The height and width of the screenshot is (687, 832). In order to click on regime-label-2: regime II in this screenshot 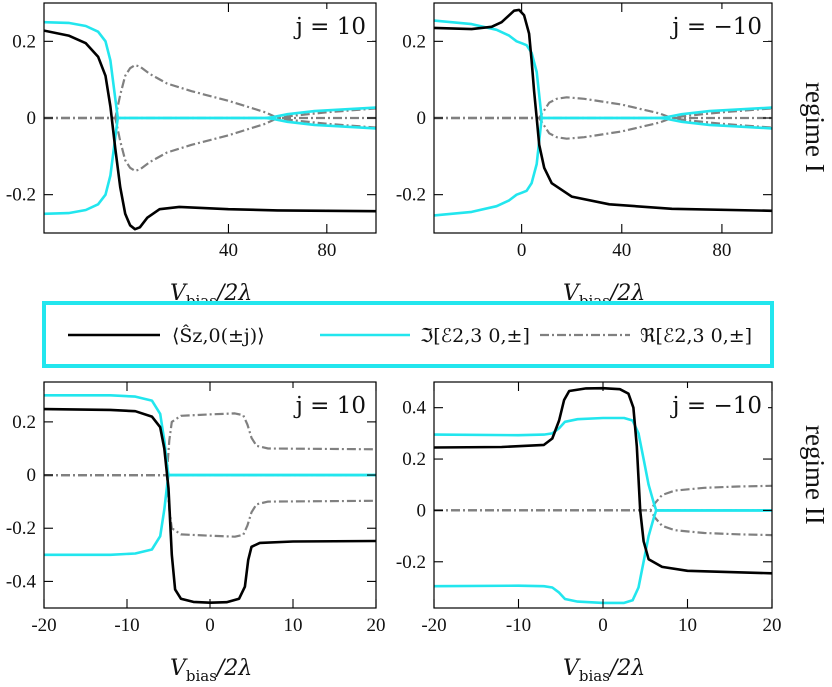, I will do `click(815, 475)`.